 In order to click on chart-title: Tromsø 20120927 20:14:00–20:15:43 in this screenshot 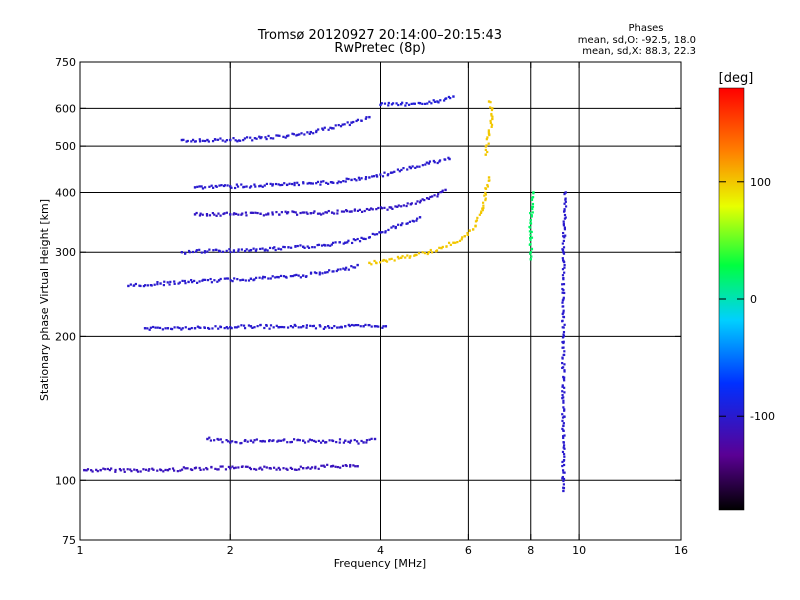, I will do `click(379, 35)`.